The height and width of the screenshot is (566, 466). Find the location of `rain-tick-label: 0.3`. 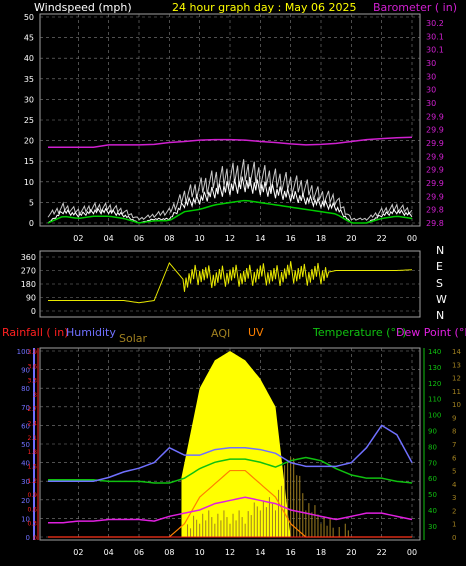

rain-tick-label: 0.3 is located at coordinates (32, 524).